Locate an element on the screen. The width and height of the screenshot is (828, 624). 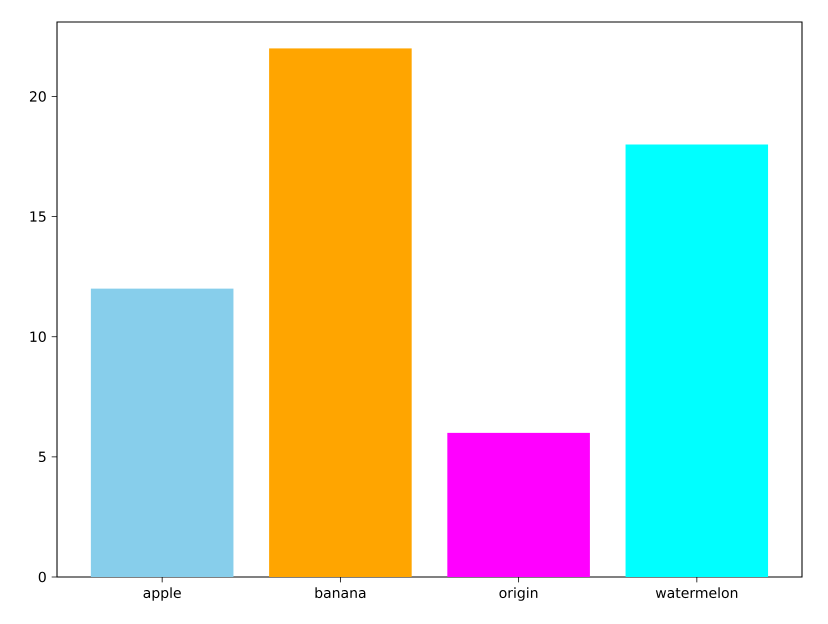
x-tick-label: origin is located at coordinates (518, 594).